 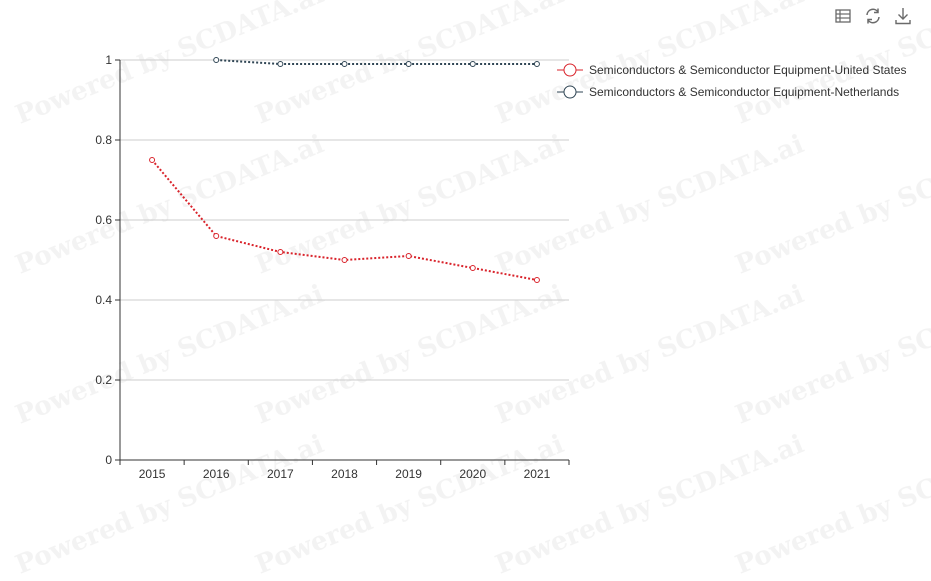 I want to click on y-tick-label: 0.4, so click(x=103, y=300).